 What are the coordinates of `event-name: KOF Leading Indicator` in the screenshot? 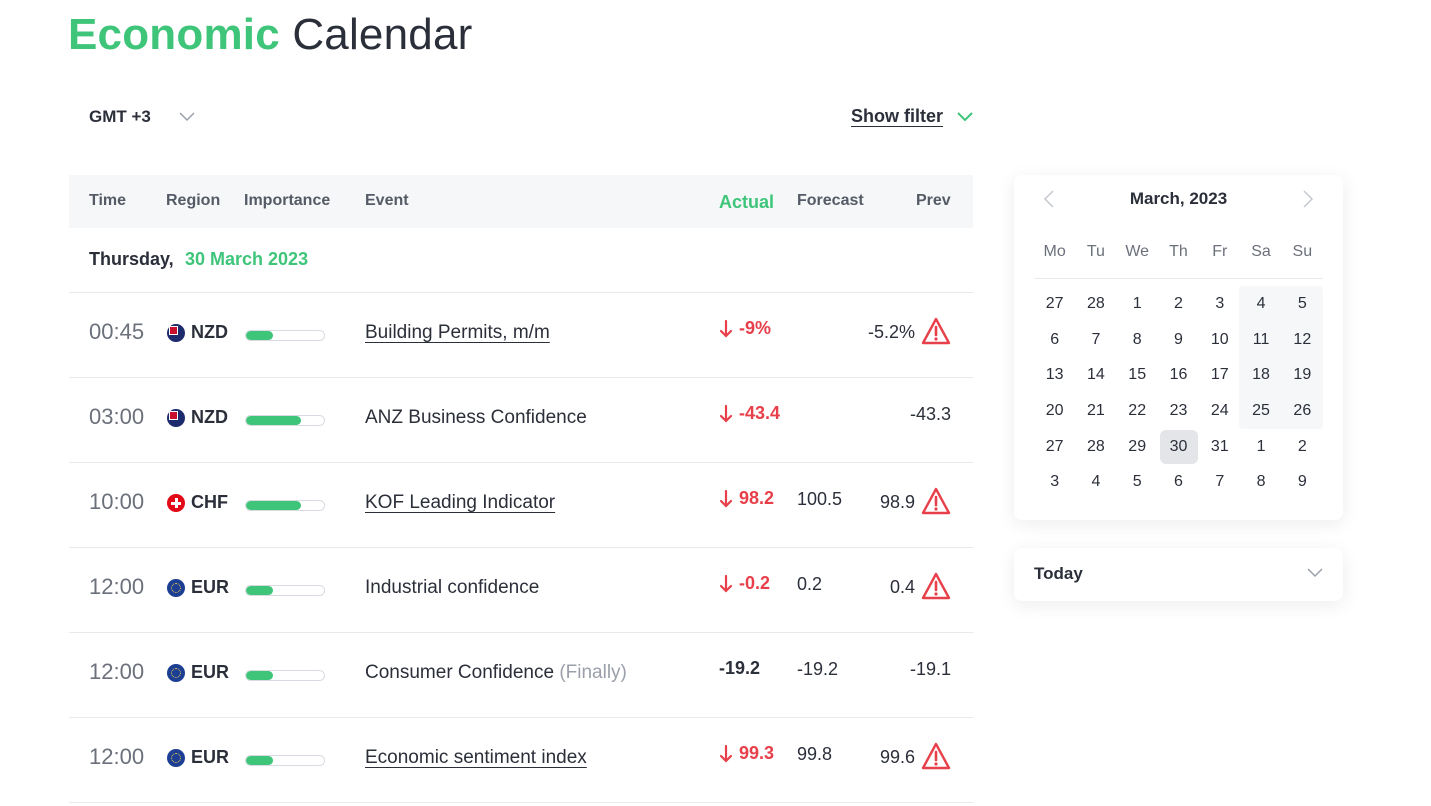 It's located at (460, 503).